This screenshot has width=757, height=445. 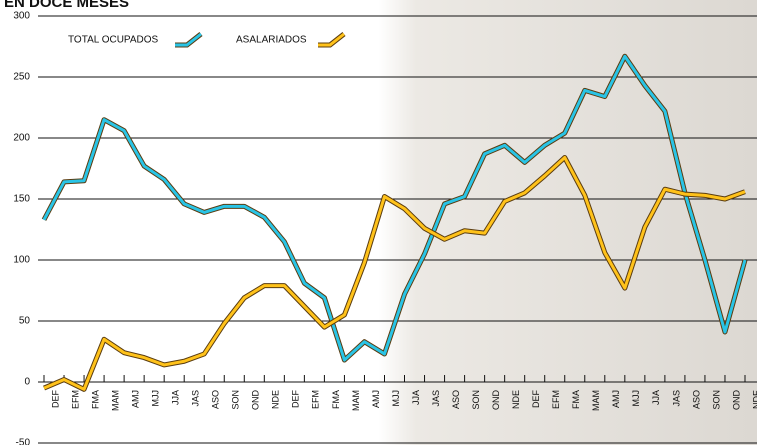 What do you see at coordinates (271, 40) in the screenshot?
I see `legend-label: ASALARIADOS` at bounding box center [271, 40].